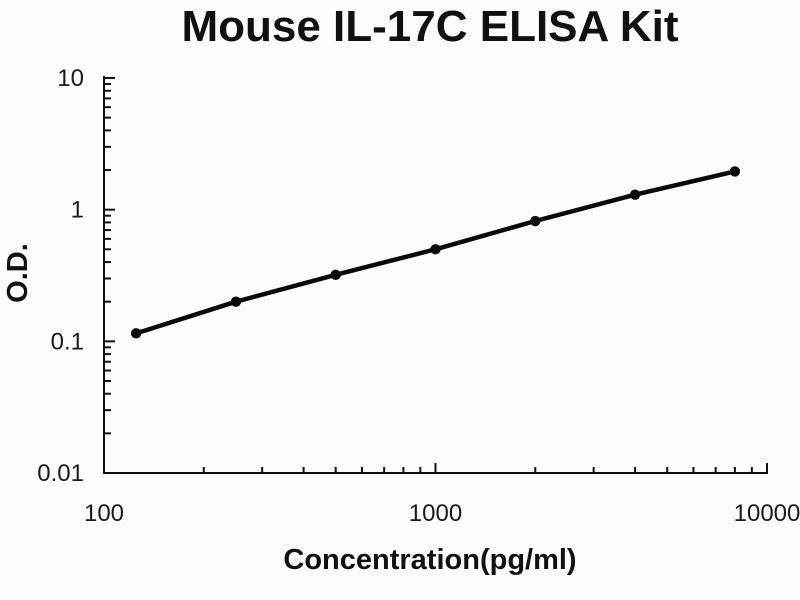 The height and width of the screenshot is (600, 800). What do you see at coordinates (70, 78) in the screenshot?
I see `y-tick-label: 10` at bounding box center [70, 78].